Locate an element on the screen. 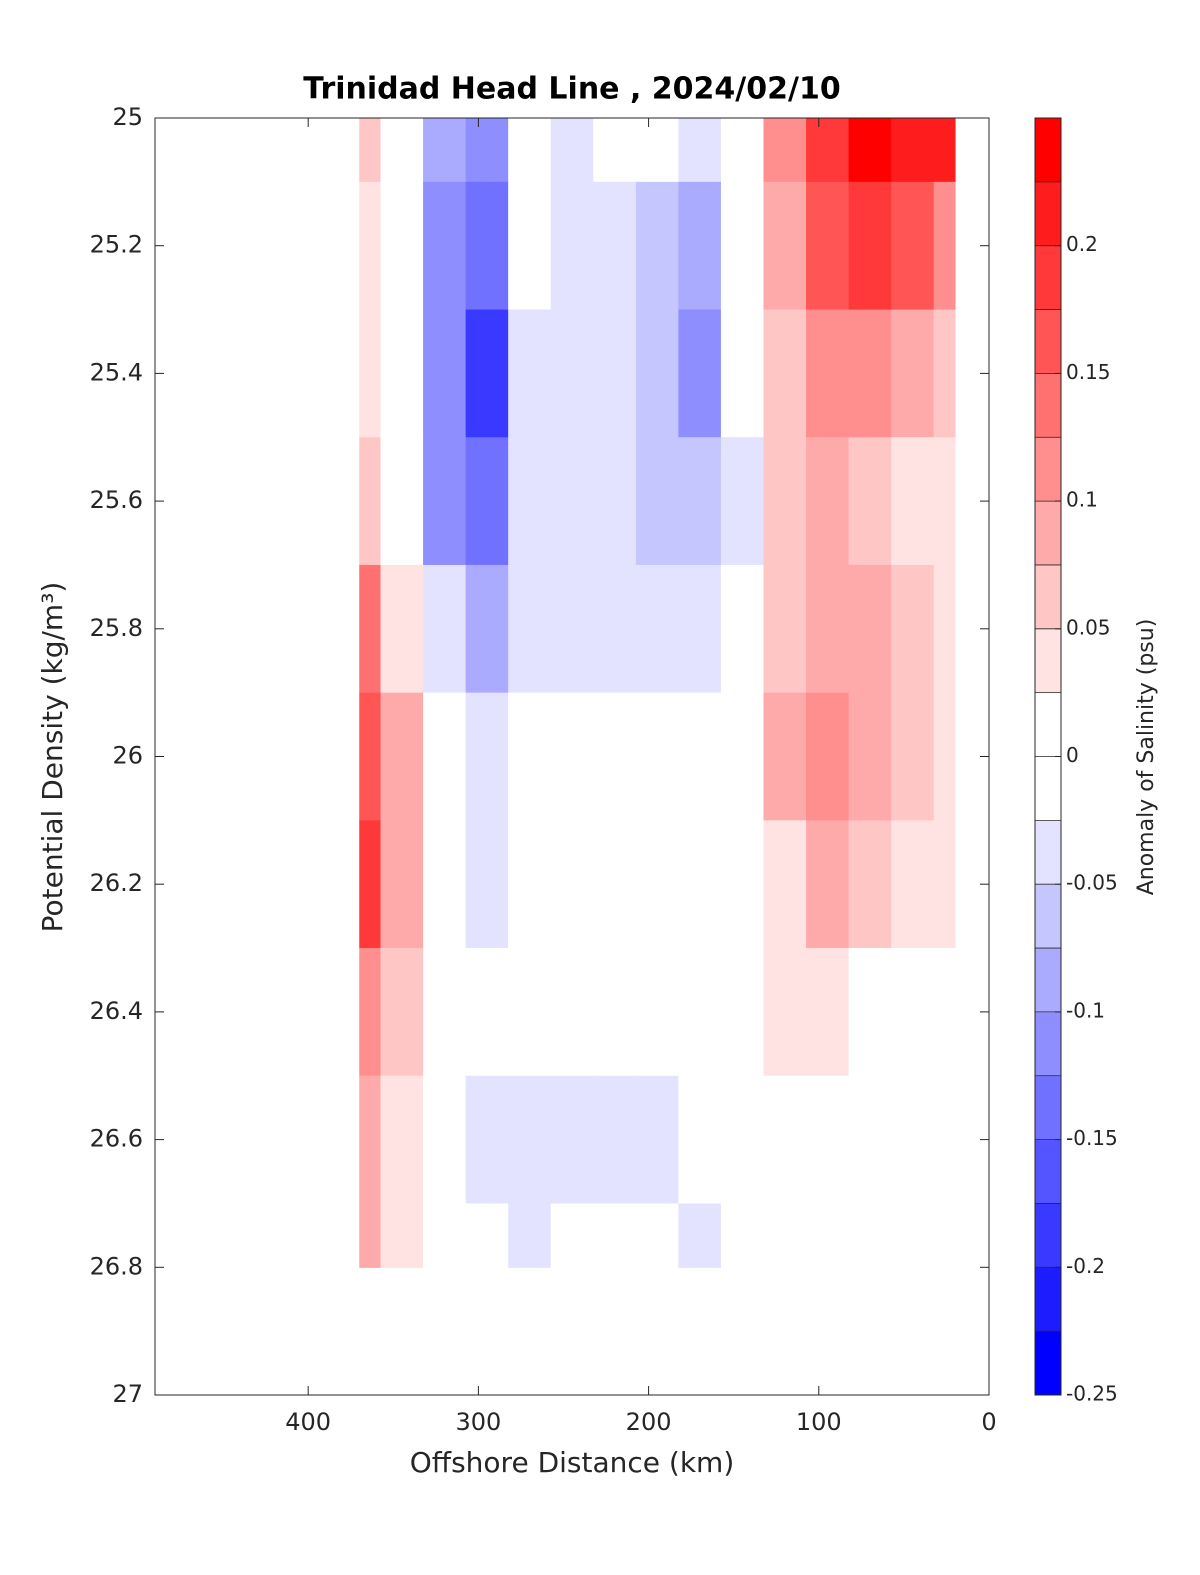 This screenshot has width=1200, height=1575. x-tick-label: 300 is located at coordinates (478, 1422).